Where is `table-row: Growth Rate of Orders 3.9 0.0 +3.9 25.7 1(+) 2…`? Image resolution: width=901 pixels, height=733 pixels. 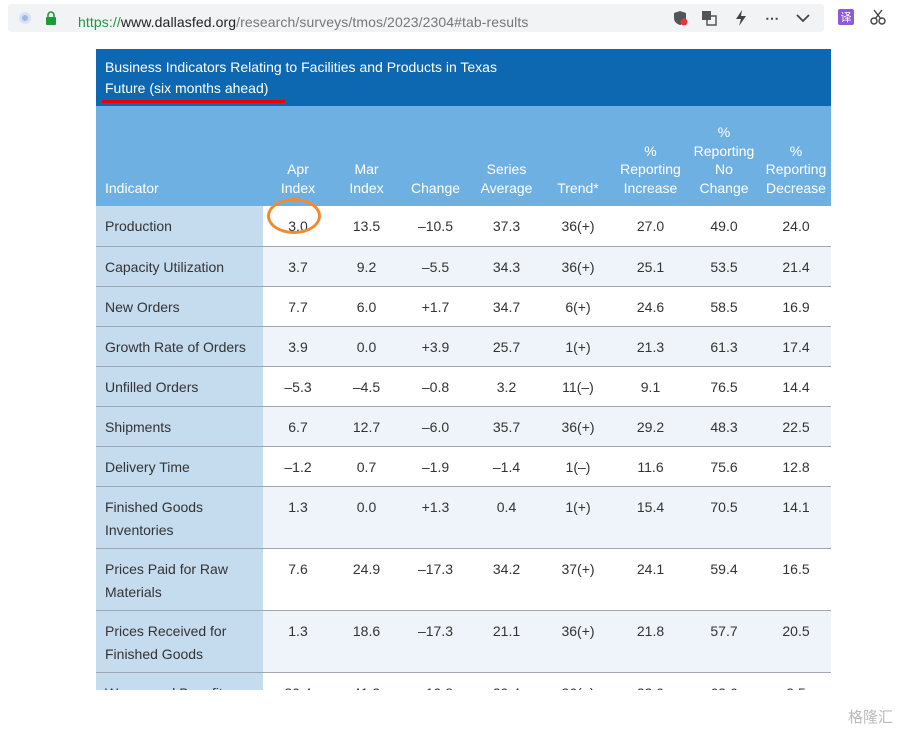 table-row: Growth Rate of Orders 3.9 0.0 +3.9 25.7 1(+) 2… is located at coordinates (463, 346).